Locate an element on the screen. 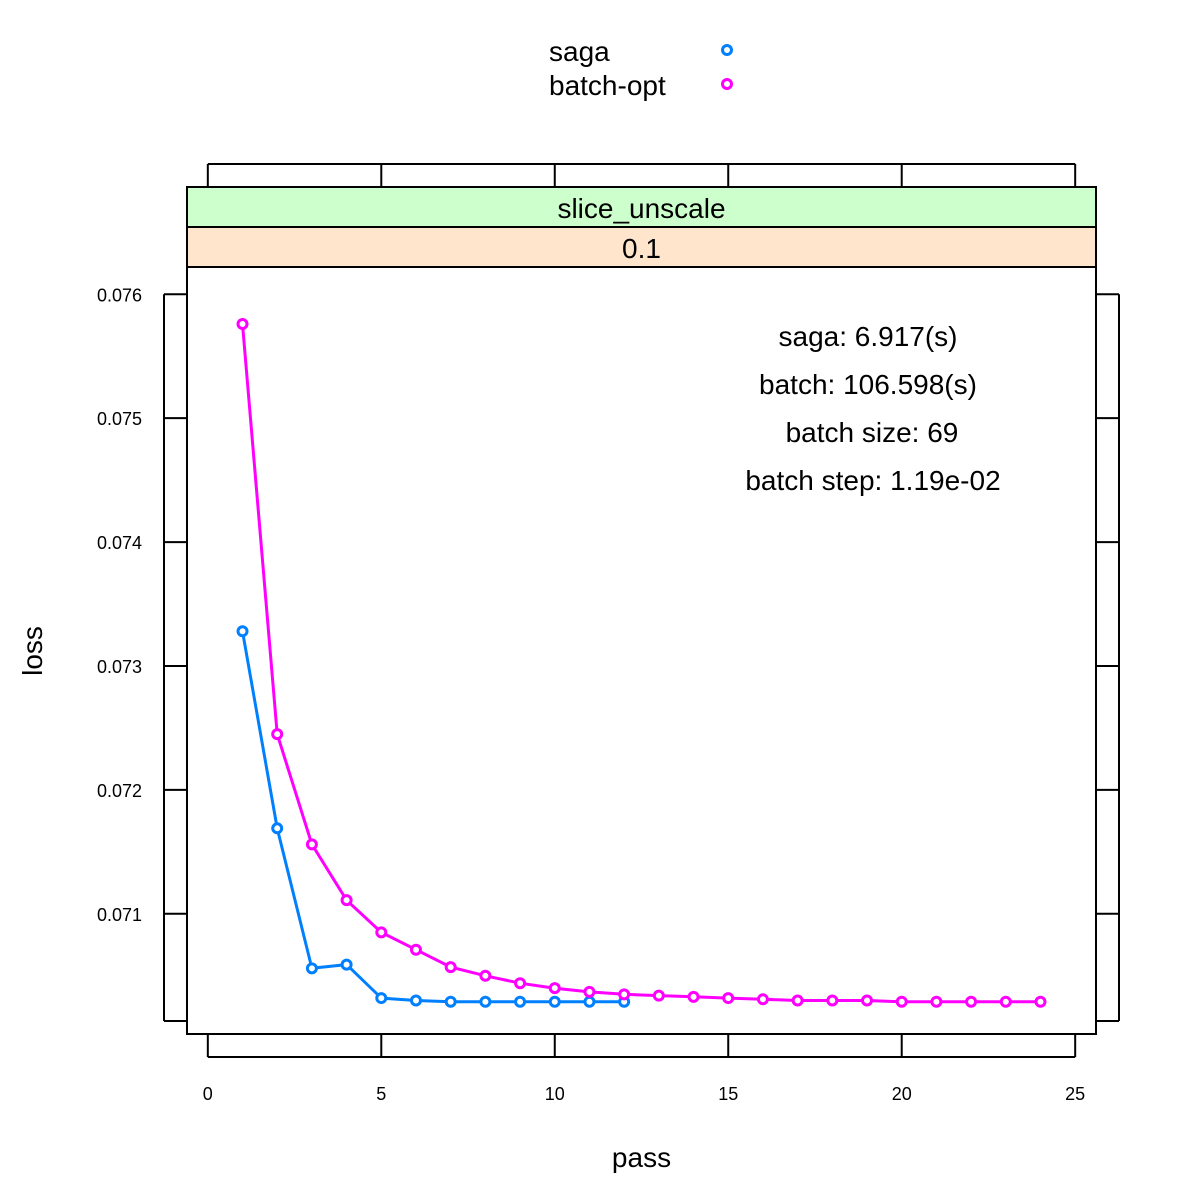  y-tick-label: 0.075 is located at coordinates (119, 419).